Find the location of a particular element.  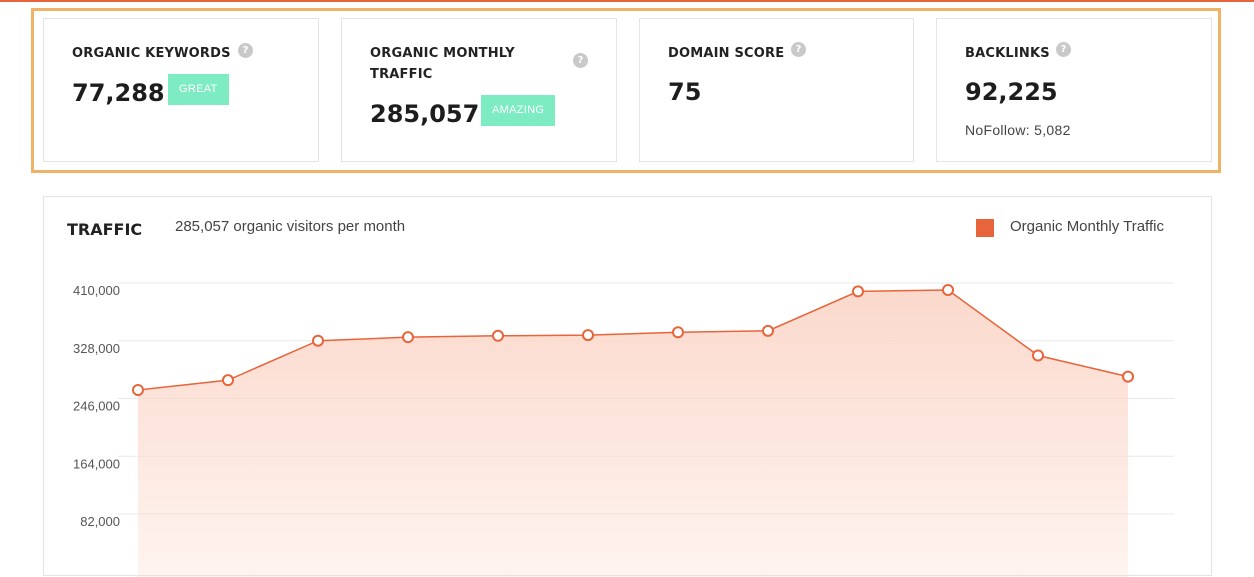

domain-score-title: DOMAIN SCORE is located at coordinates (726, 53).